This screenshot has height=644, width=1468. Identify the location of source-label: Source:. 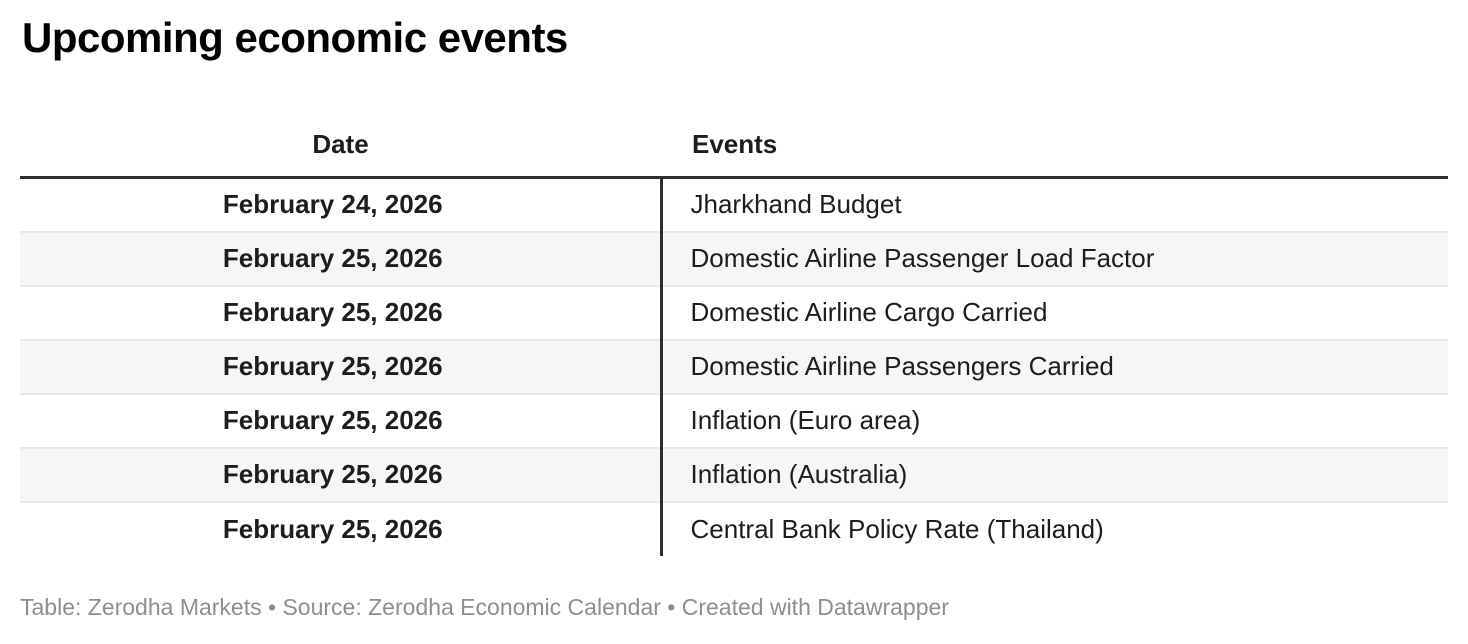
(322, 606).